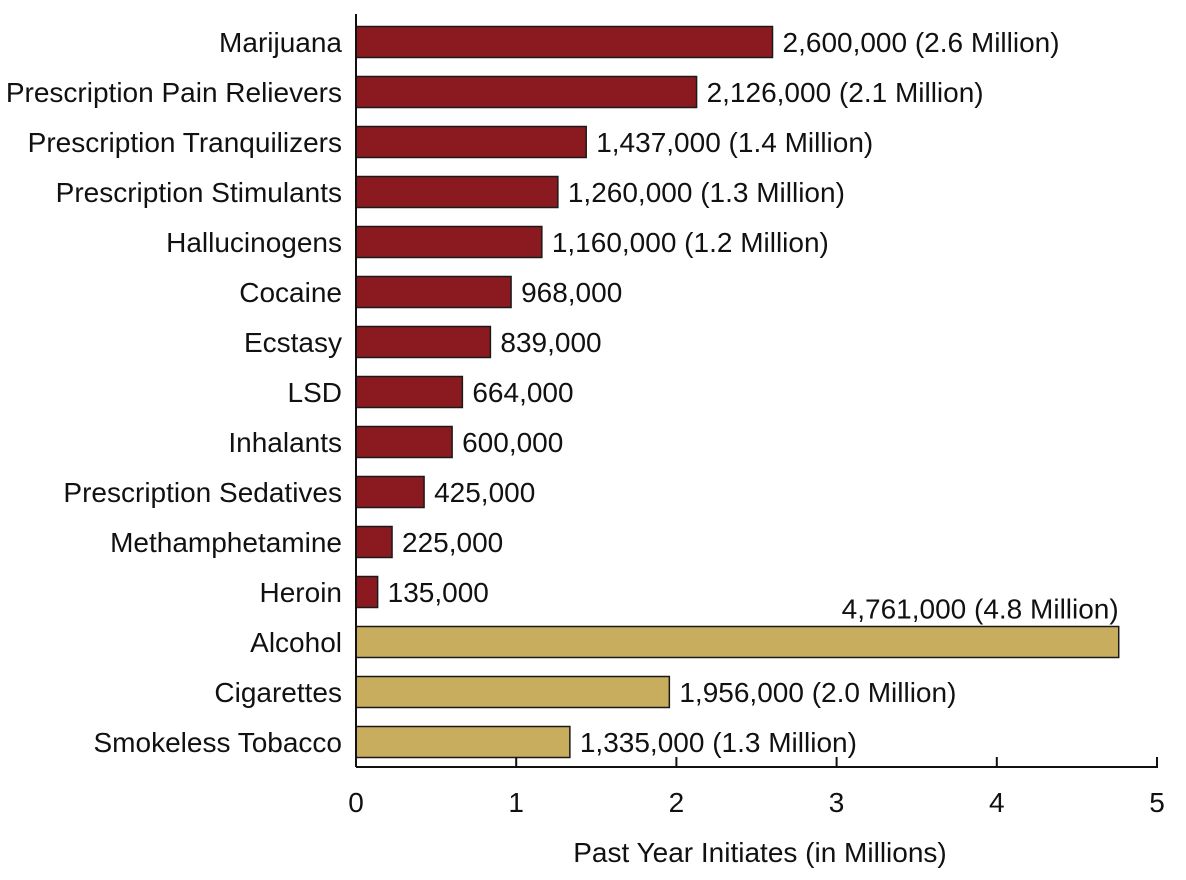 The width and height of the screenshot is (1186, 880). What do you see at coordinates (404, 442) in the screenshot?
I see `bar-inhalants` at bounding box center [404, 442].